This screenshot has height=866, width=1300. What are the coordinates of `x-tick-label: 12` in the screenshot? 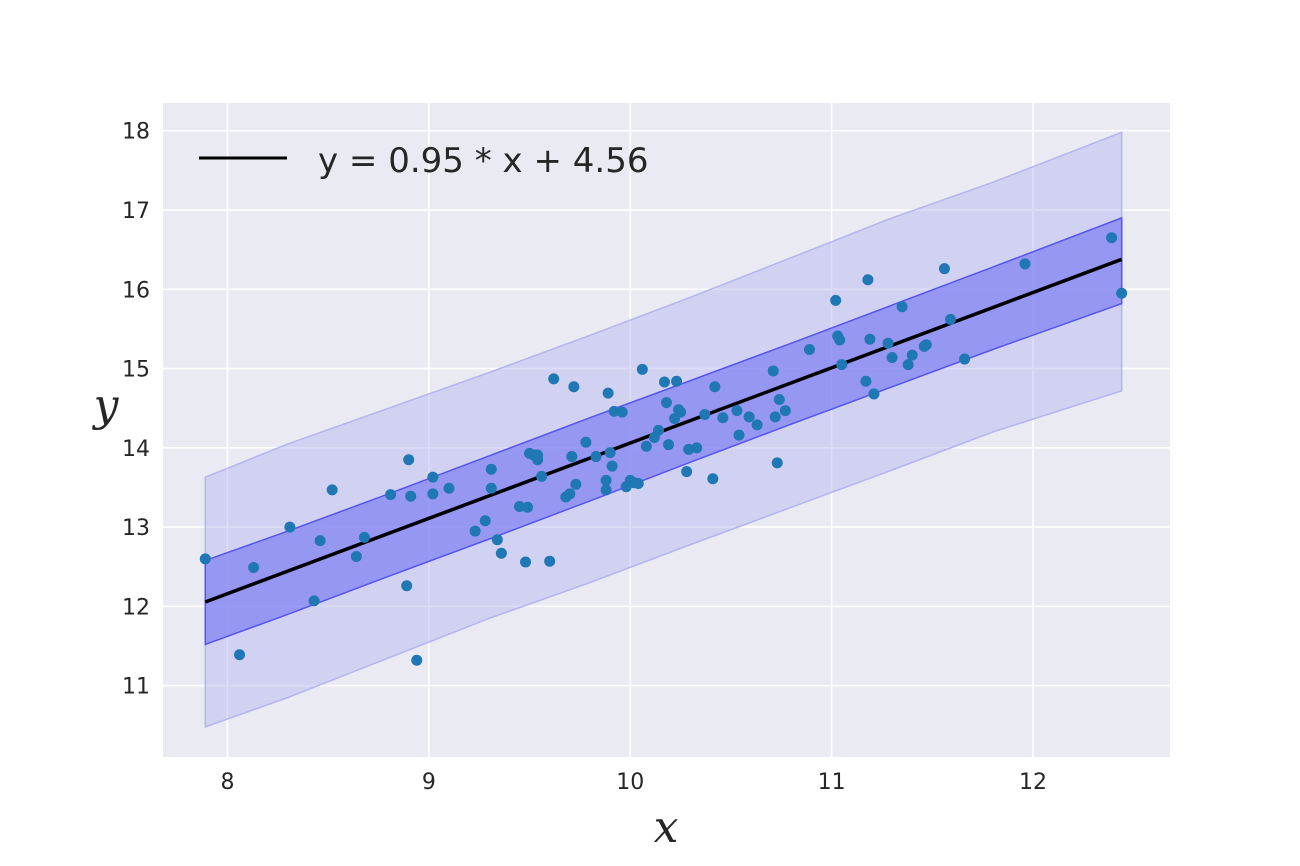 It's located at (1033, 782).